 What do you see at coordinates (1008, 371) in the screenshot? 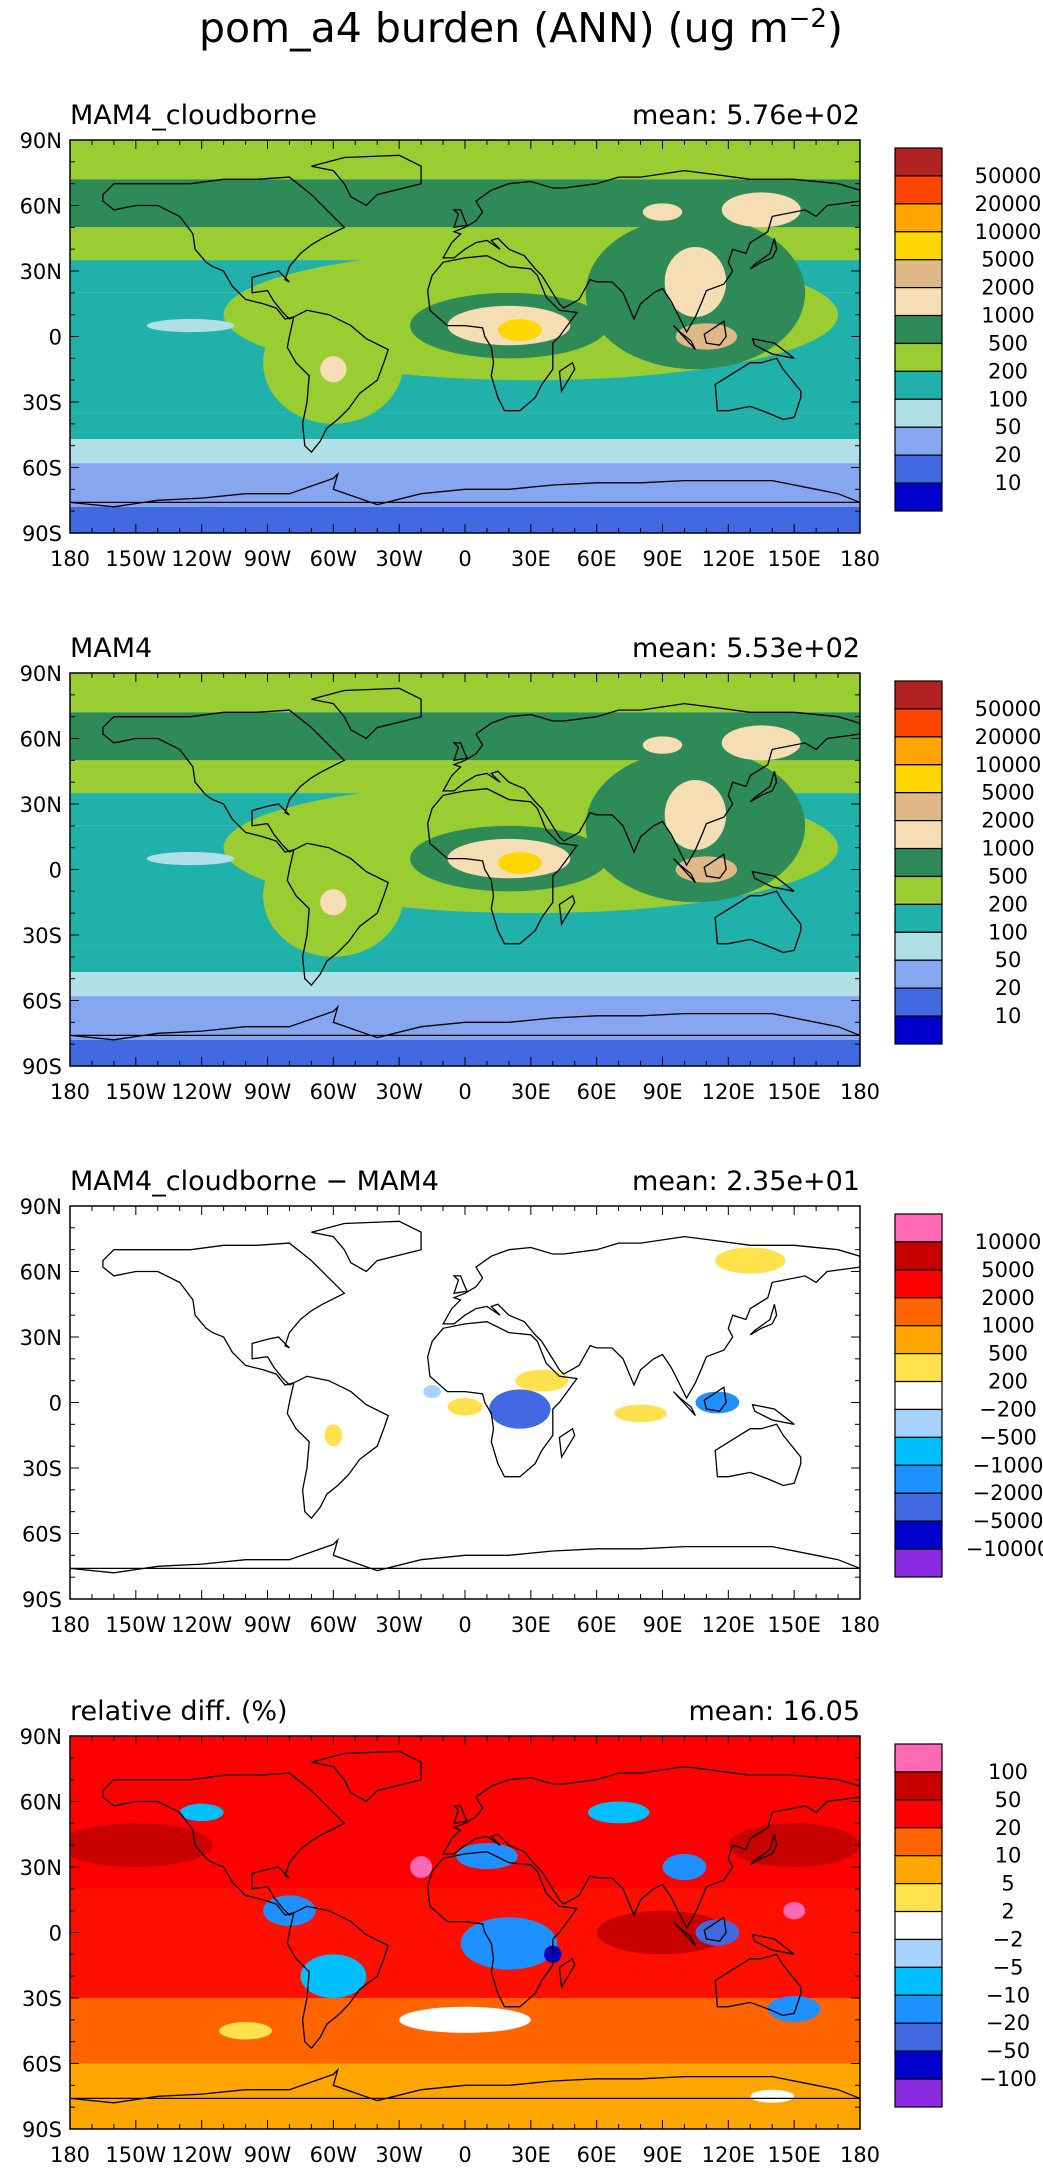
I see `colorbar-label: 200` at bounding box center [1008, 371].